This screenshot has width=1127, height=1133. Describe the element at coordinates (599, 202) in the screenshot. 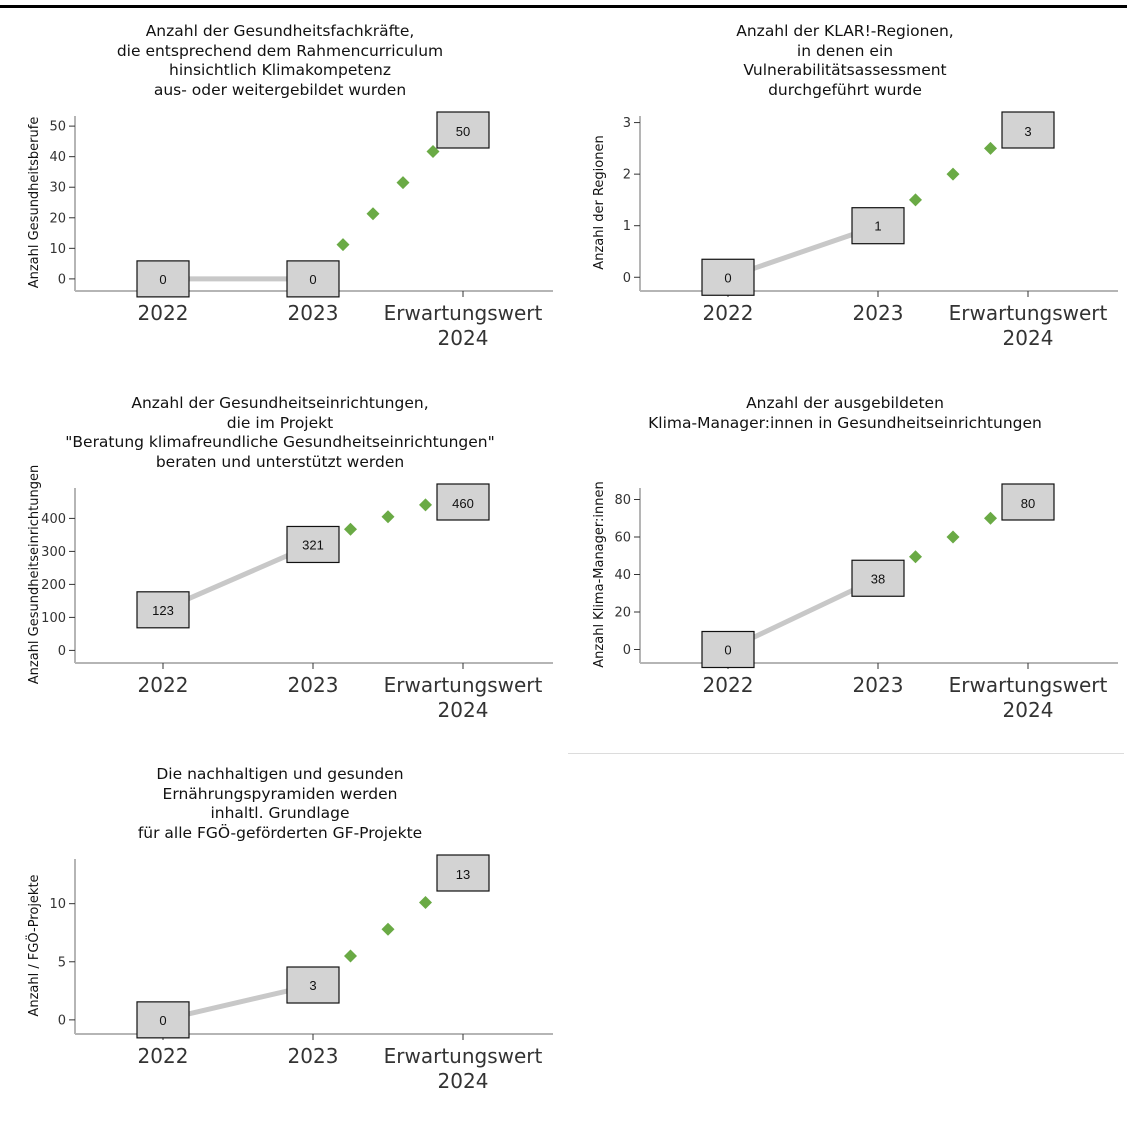

I see `y-axis-title: Anzahl der Regionen` at that location.